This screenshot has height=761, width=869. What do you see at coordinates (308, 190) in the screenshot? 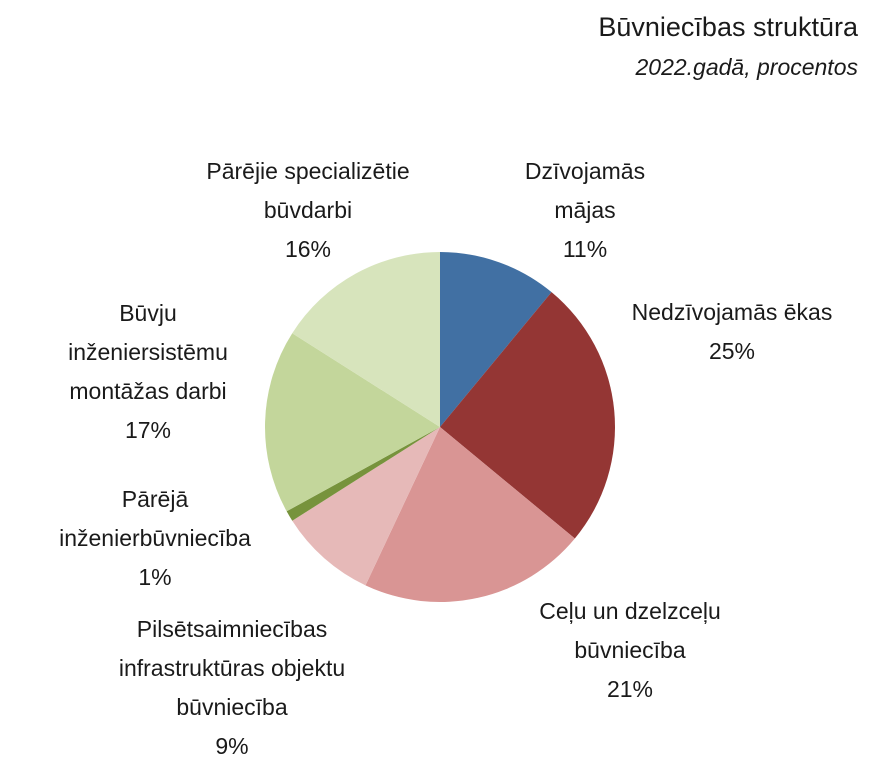
I see `category-label: Pārējie specializētie būvdarbi` at bounding box center [308, 190].